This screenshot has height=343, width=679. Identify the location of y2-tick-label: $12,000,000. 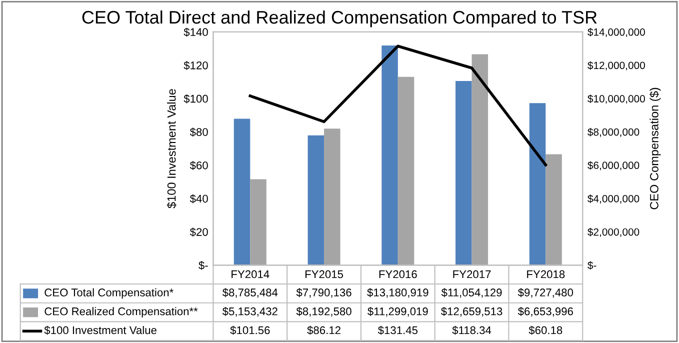
(616, 65).